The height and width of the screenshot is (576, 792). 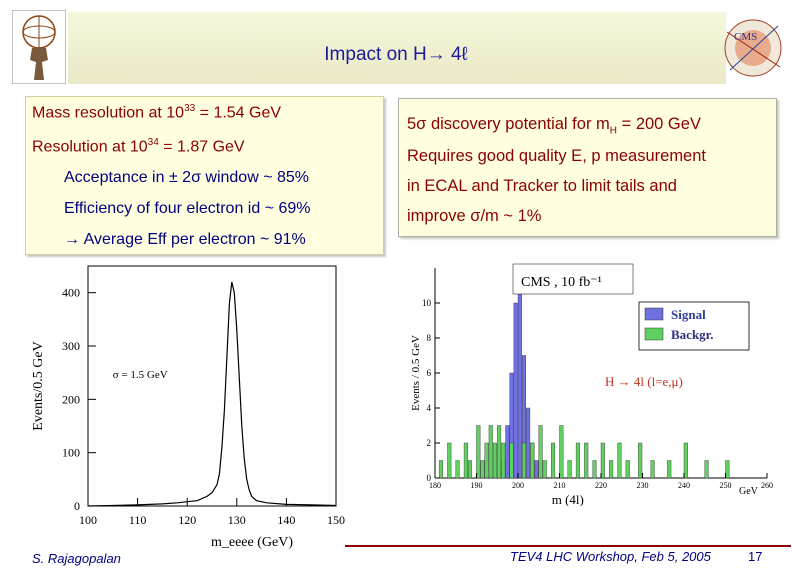 What do you see at coordinates (755, 556) in the screenshot?
I see `page-number: 17` at bounding box center [755, 556].